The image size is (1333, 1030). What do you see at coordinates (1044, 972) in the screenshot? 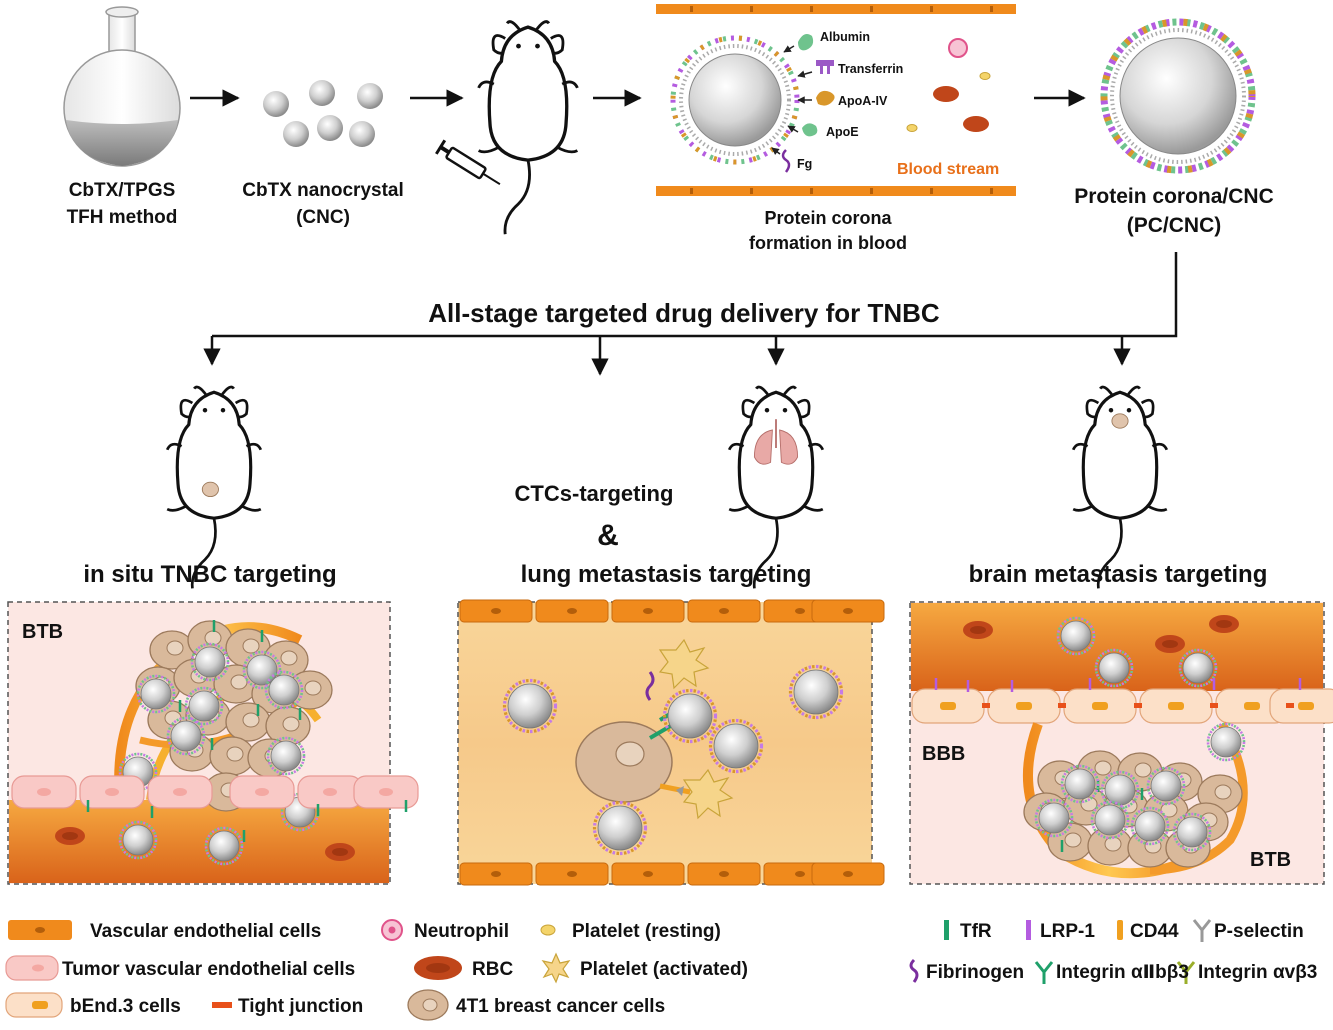
I see `legend-integrin-a2bb3-icon` at bounding box center [1044, 972].